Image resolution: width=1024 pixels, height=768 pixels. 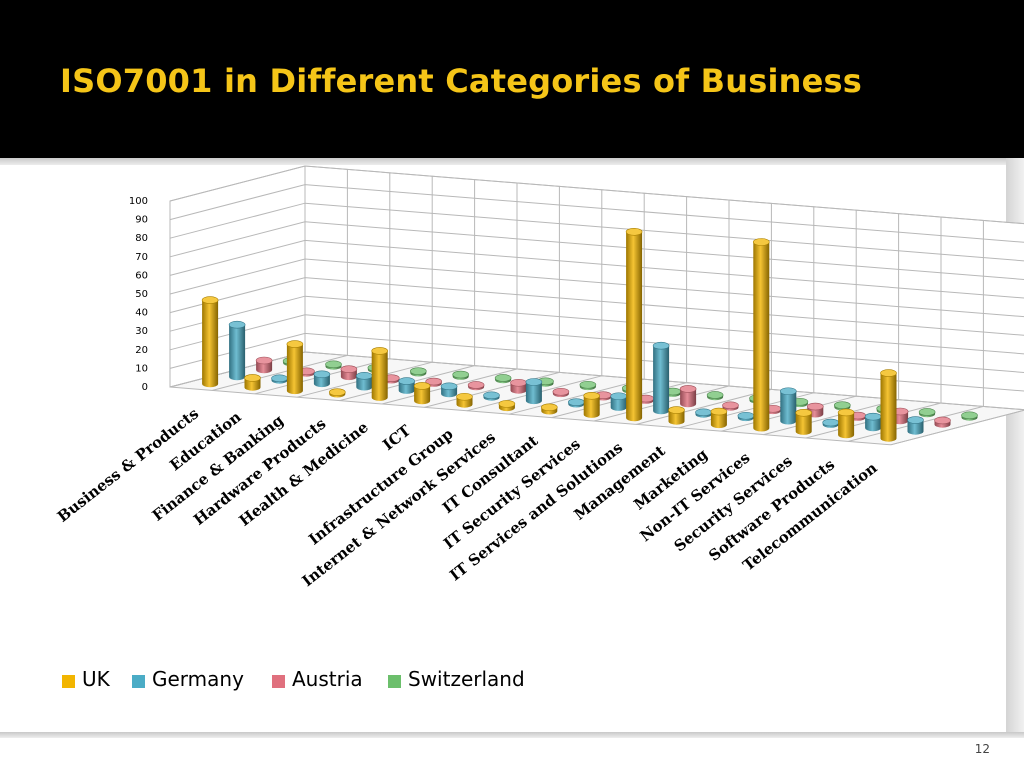 What do you see at coordinates (138, 201) in the screenshot?
I see `y-tick-label: 100` at bounding box center [138, 201].